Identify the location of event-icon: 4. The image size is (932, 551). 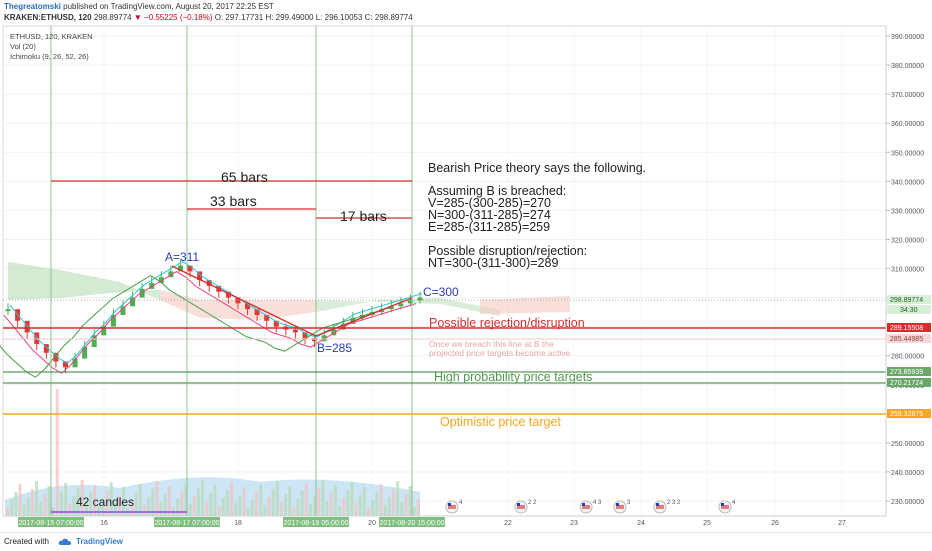
(727, 507).